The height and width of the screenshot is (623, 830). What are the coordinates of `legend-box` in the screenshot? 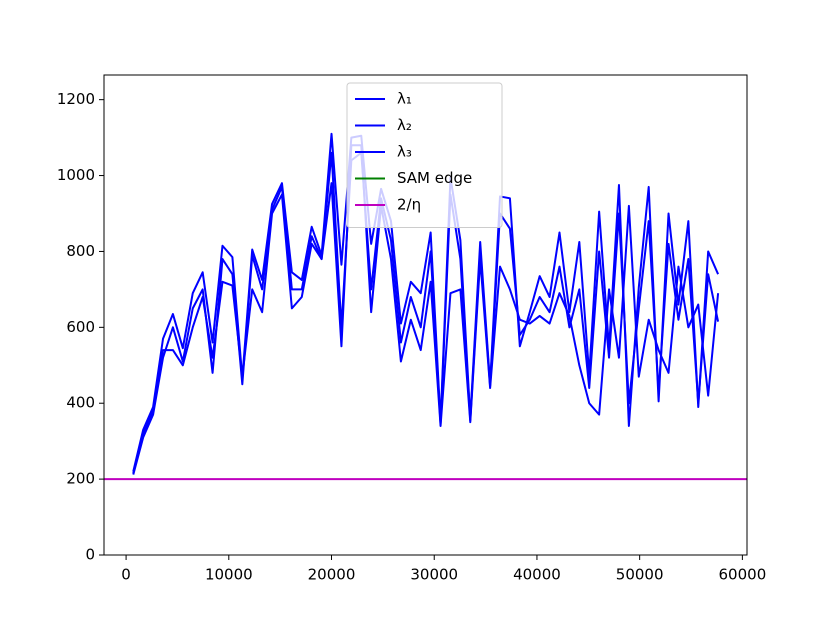 It's located at (424, 155).